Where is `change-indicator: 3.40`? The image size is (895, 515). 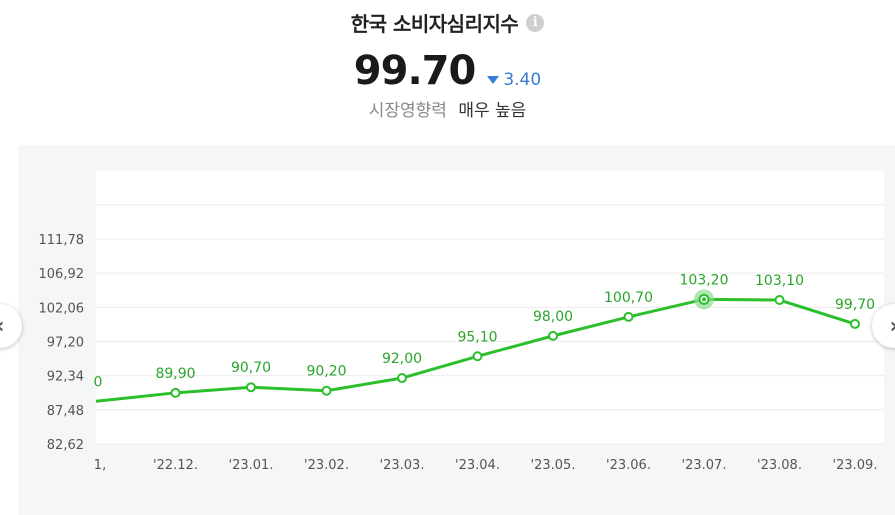
change-indicator: 3.40 is located at coordinates (514, 80).